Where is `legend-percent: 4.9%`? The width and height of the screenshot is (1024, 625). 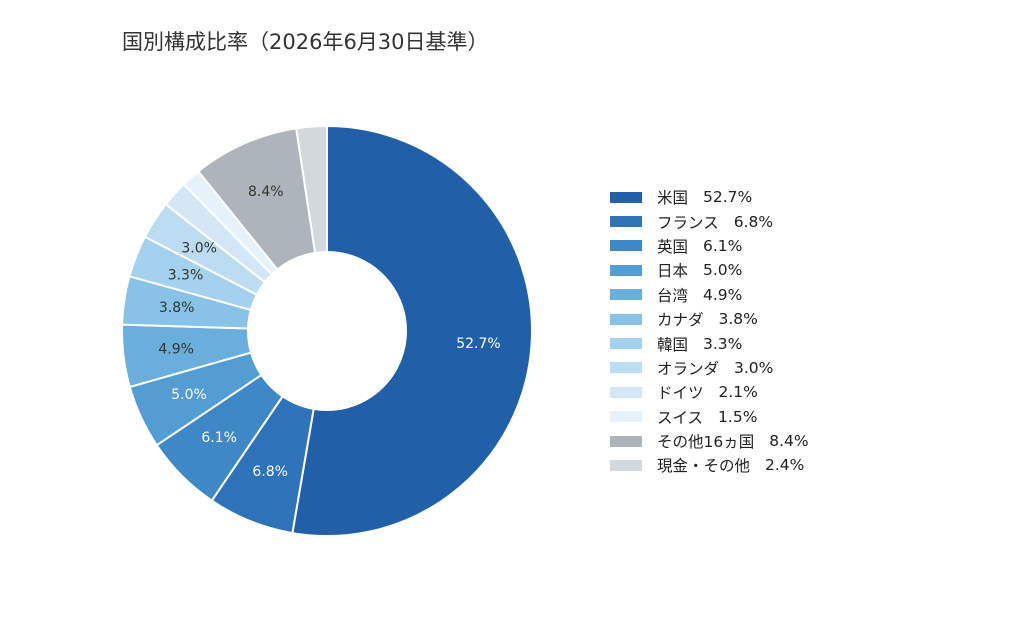
legend-percent: 4.9% is located at coordinates (723, 294).